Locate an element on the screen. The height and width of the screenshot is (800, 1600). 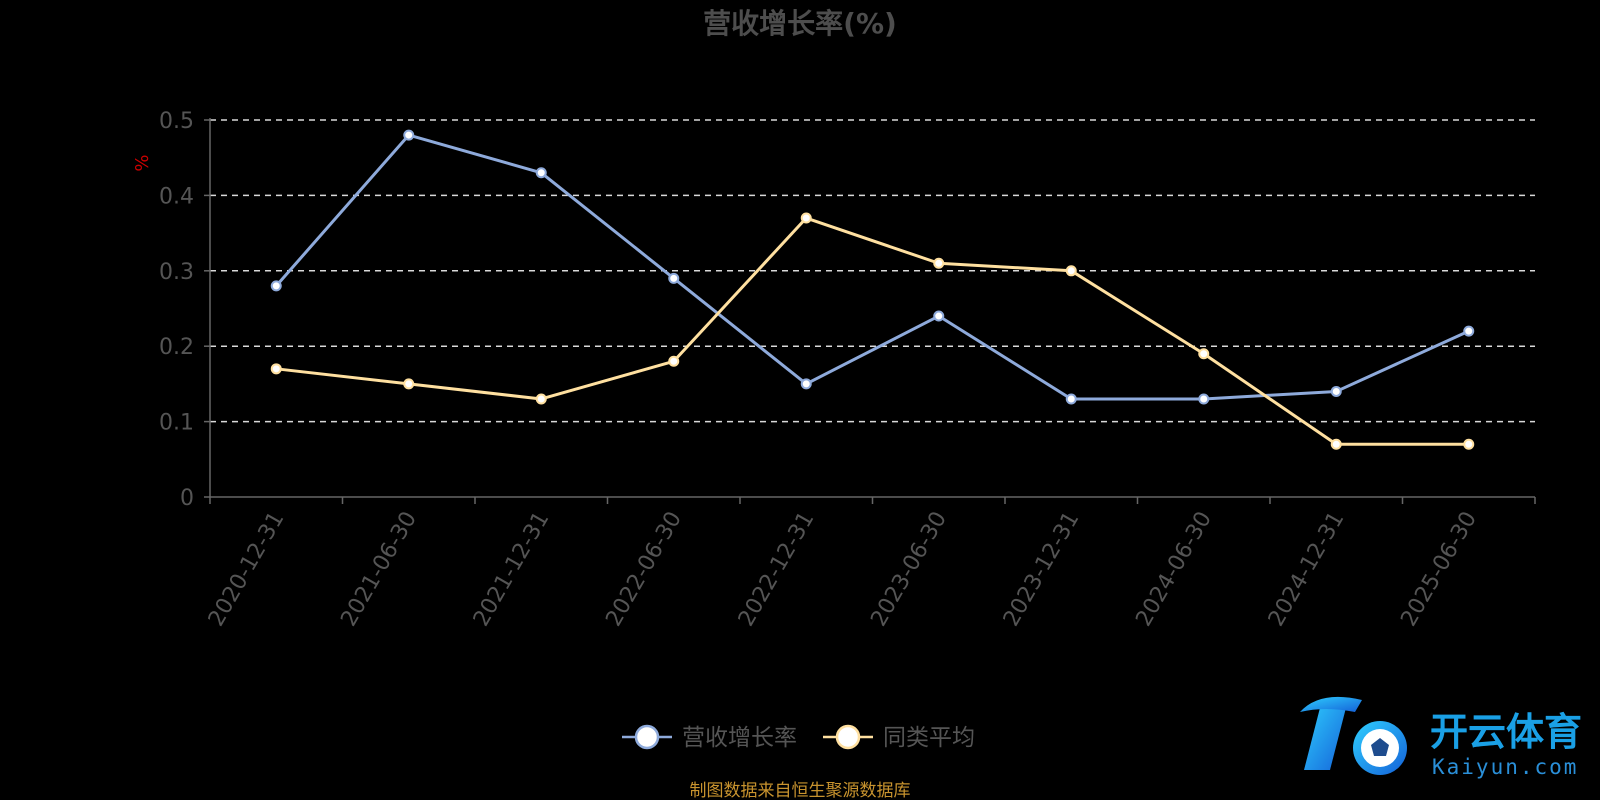
y-axis-unit: % is located at coordinates (142, 162).